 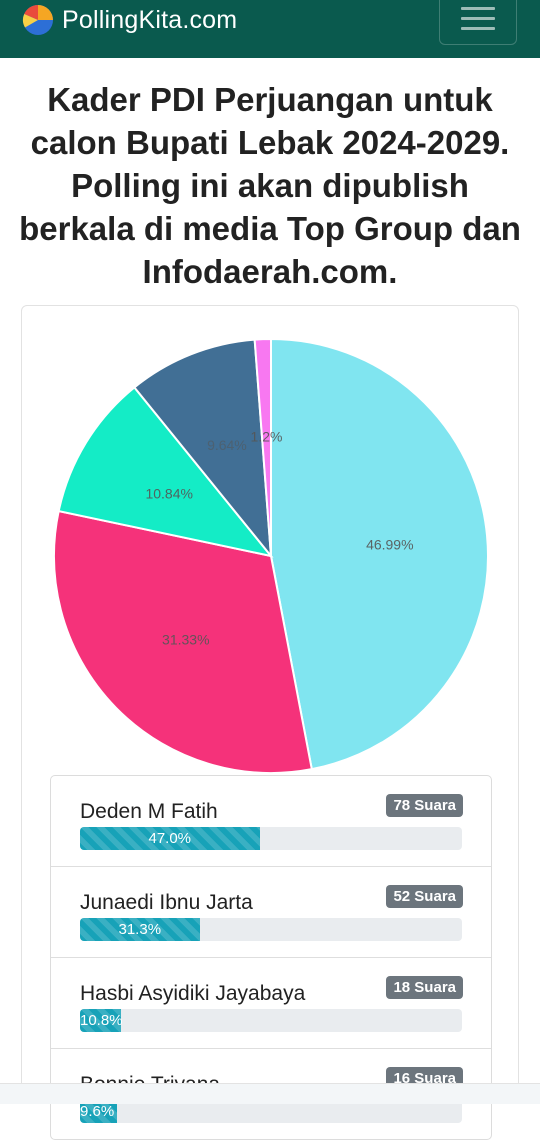 I want to click on top-navbar: PollingKita.com, so click(x=270, y=29).